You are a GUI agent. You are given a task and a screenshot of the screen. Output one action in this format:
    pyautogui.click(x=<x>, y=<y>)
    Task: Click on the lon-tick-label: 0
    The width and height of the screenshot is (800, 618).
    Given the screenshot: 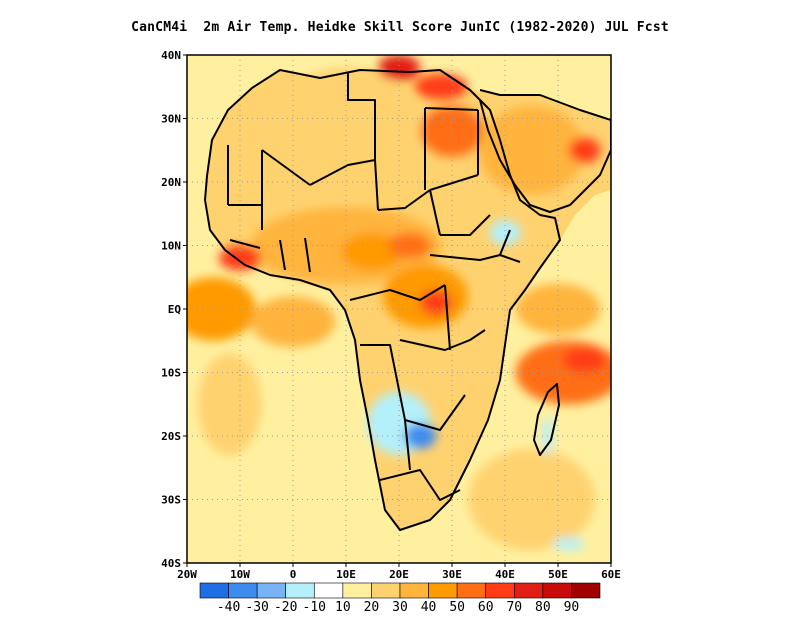 What is the action you would take?
    pyautogui.click(x=293, y=574)
    